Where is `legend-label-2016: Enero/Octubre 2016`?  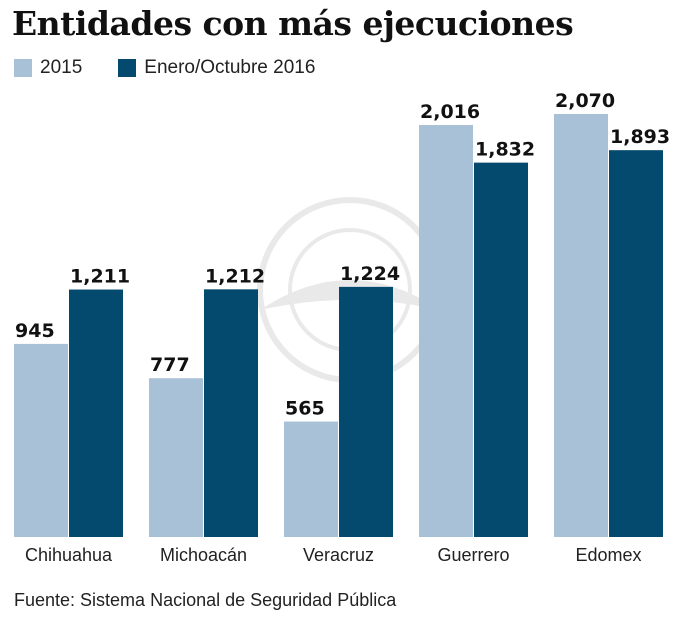
legend-label-2016: Enero/Octubre 2016 is located at coordinates (230, 67).